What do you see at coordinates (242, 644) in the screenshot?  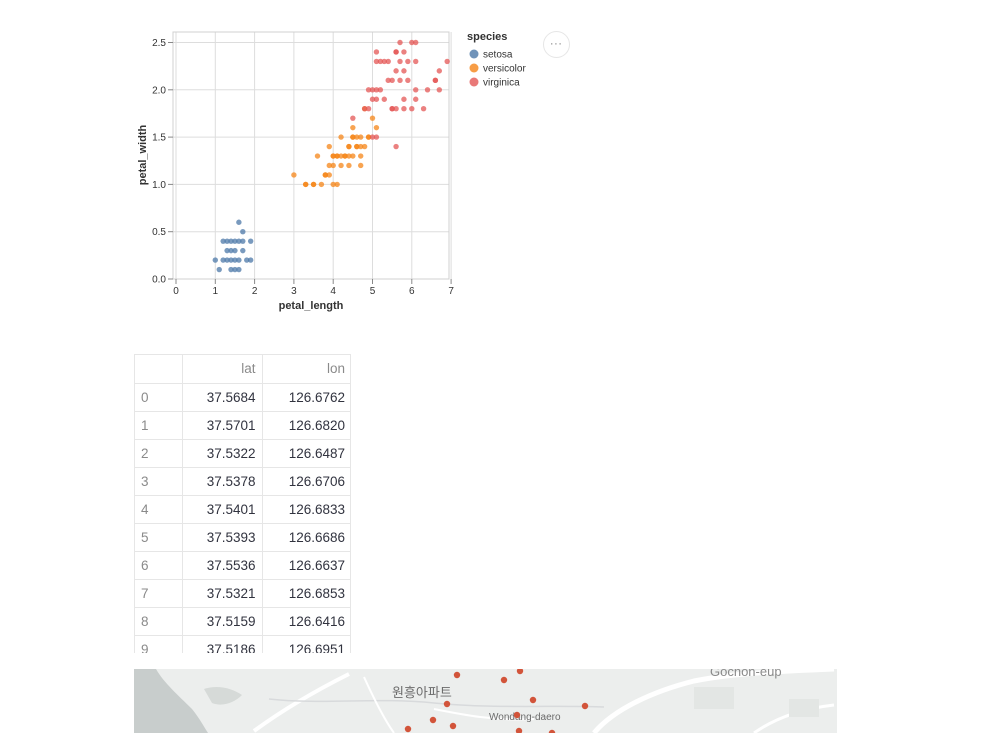 I see `table-row: 9 37.5186 126.6951` at bounding box center [242, 644].